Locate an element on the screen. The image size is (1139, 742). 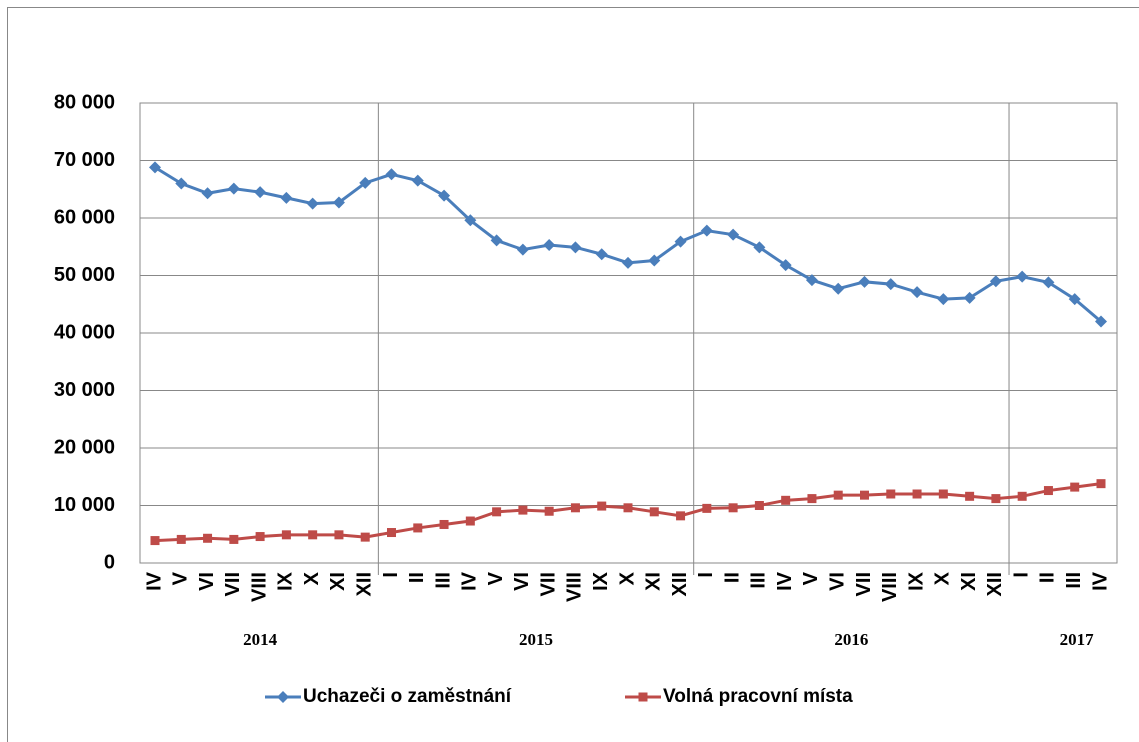
y-tick-label: 80 000 is located at coordinates (84, 102).